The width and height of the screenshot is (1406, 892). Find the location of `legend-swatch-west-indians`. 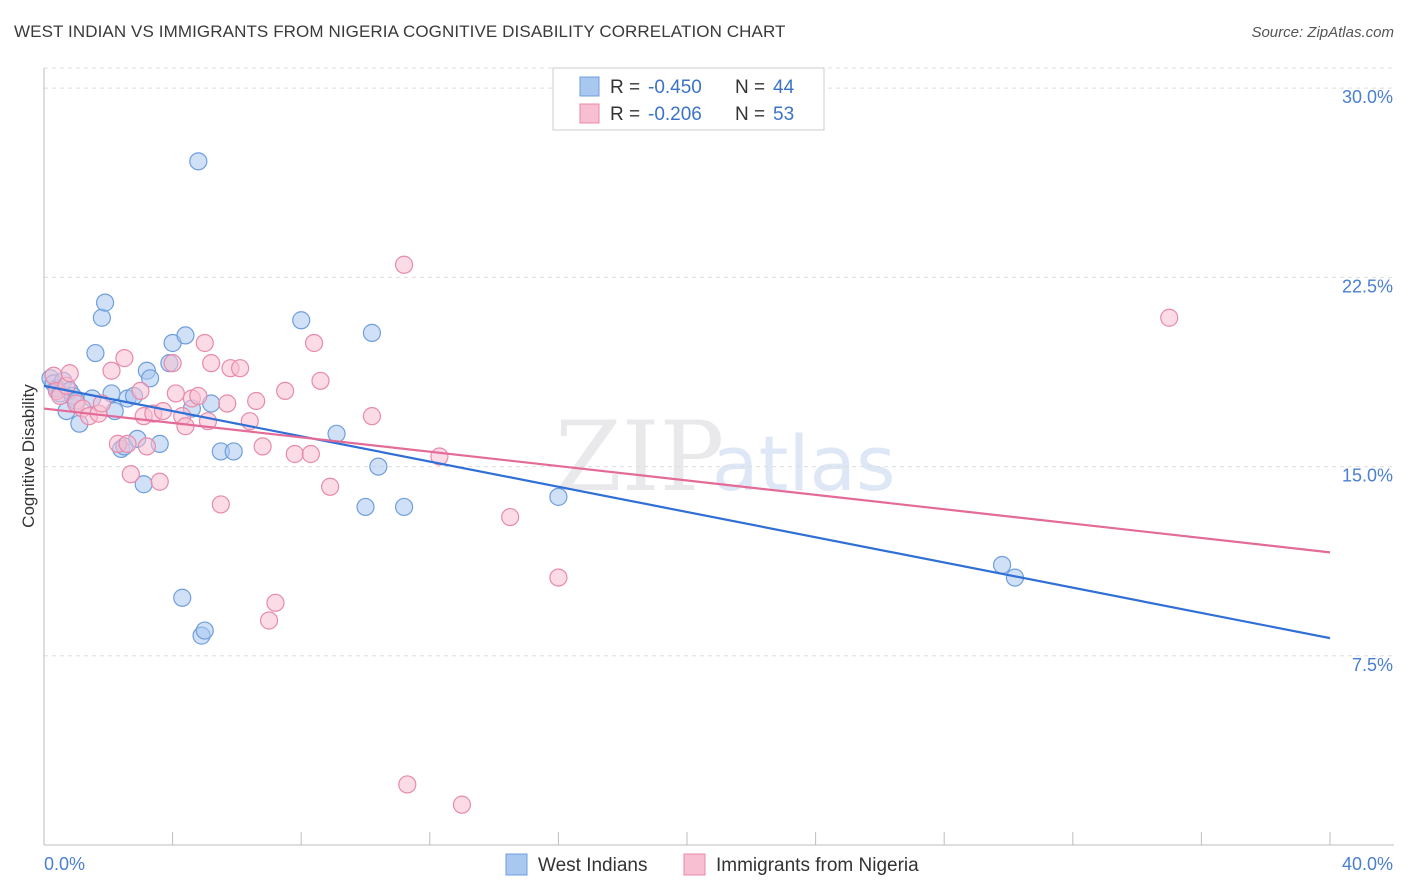

legend-swatch-west-indians is located at coordinates (516, 864).